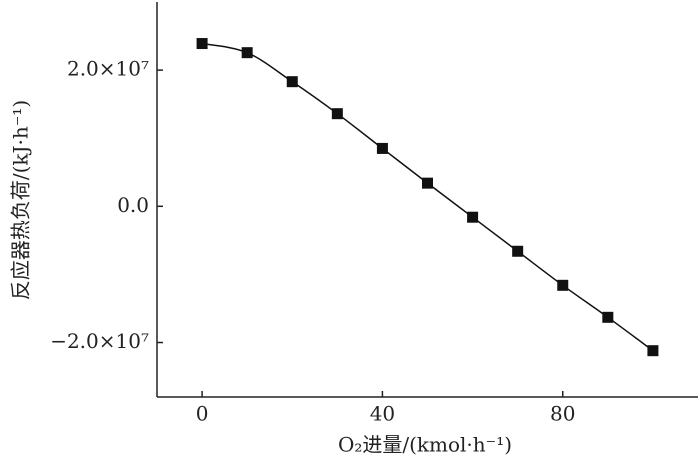 The width and height of the screenshot is (700, 472). What do you see at coordinates (108, 69) in the screenshot?
I see `y-tick-label: 2.0×10⁷` at bounding box center [108, 69].